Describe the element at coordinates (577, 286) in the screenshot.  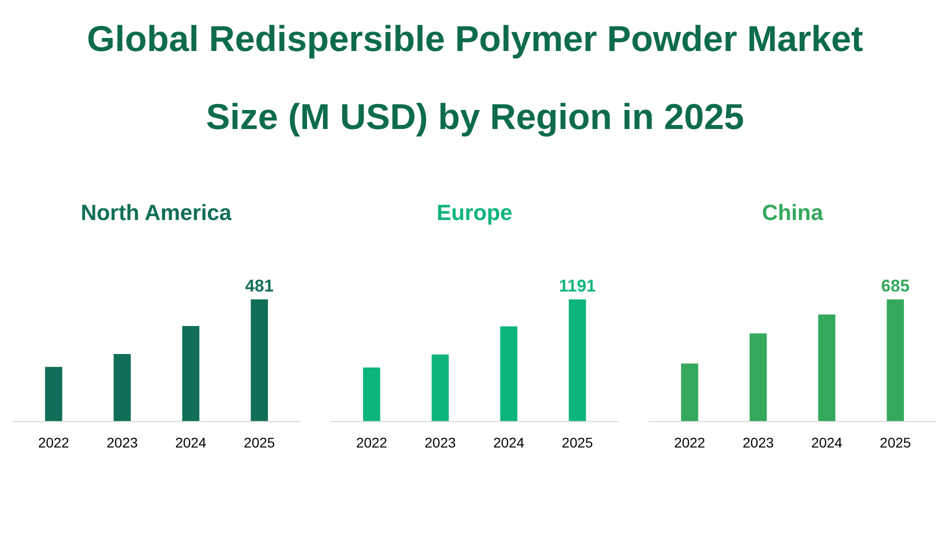
I see `data-label: 1191` at that location.